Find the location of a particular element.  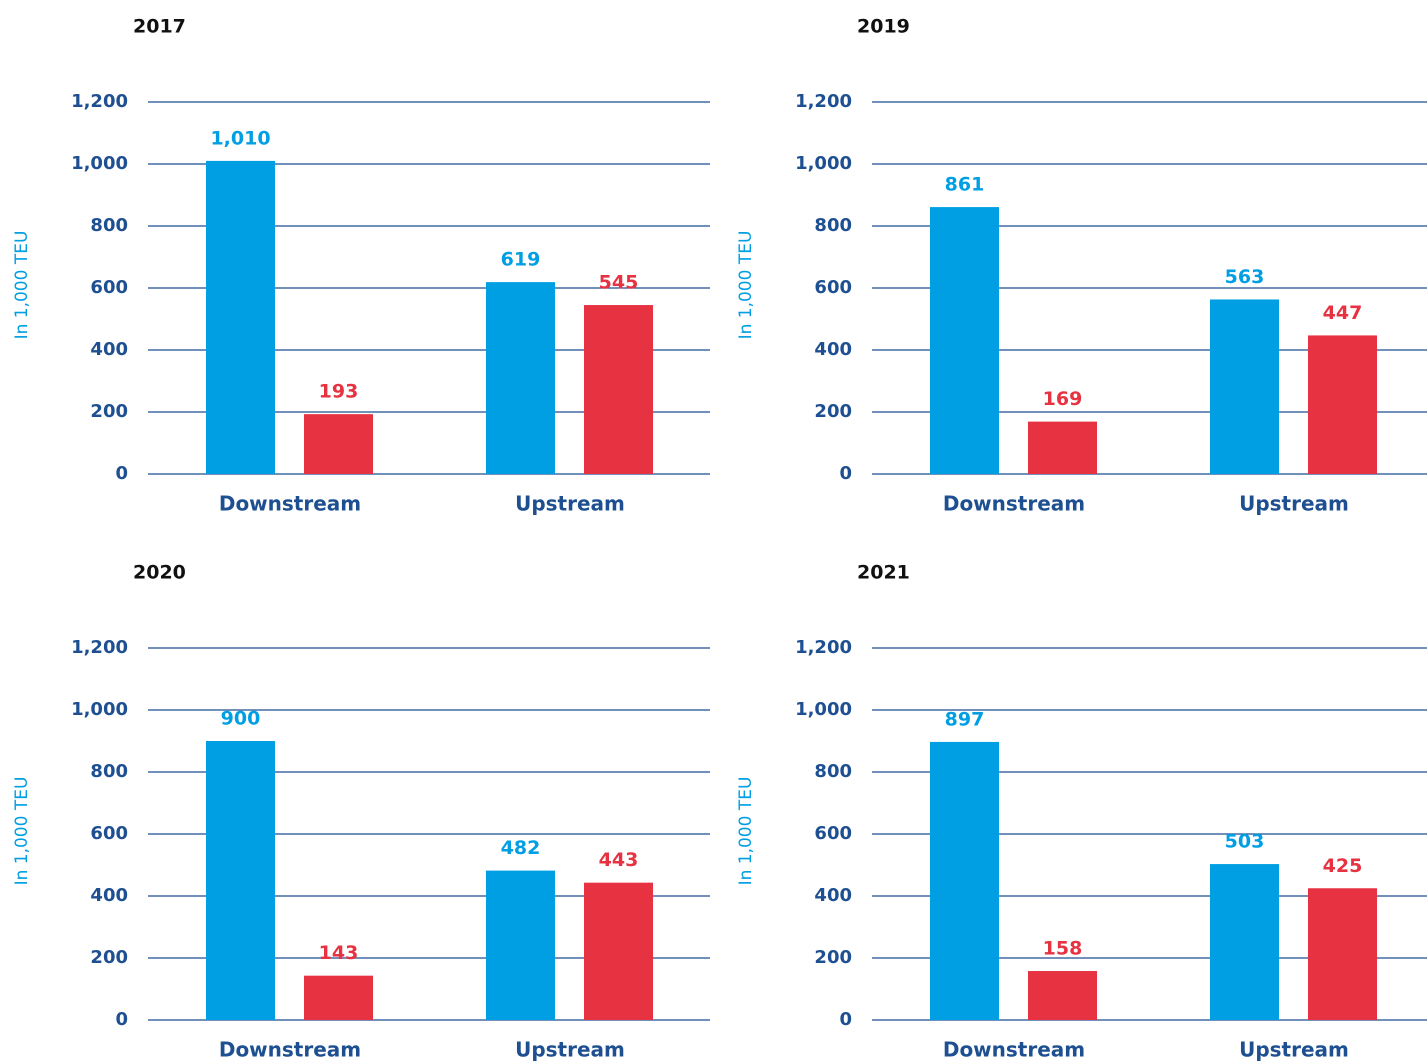

value-label: 503 is located at coordinates (1245, 842).